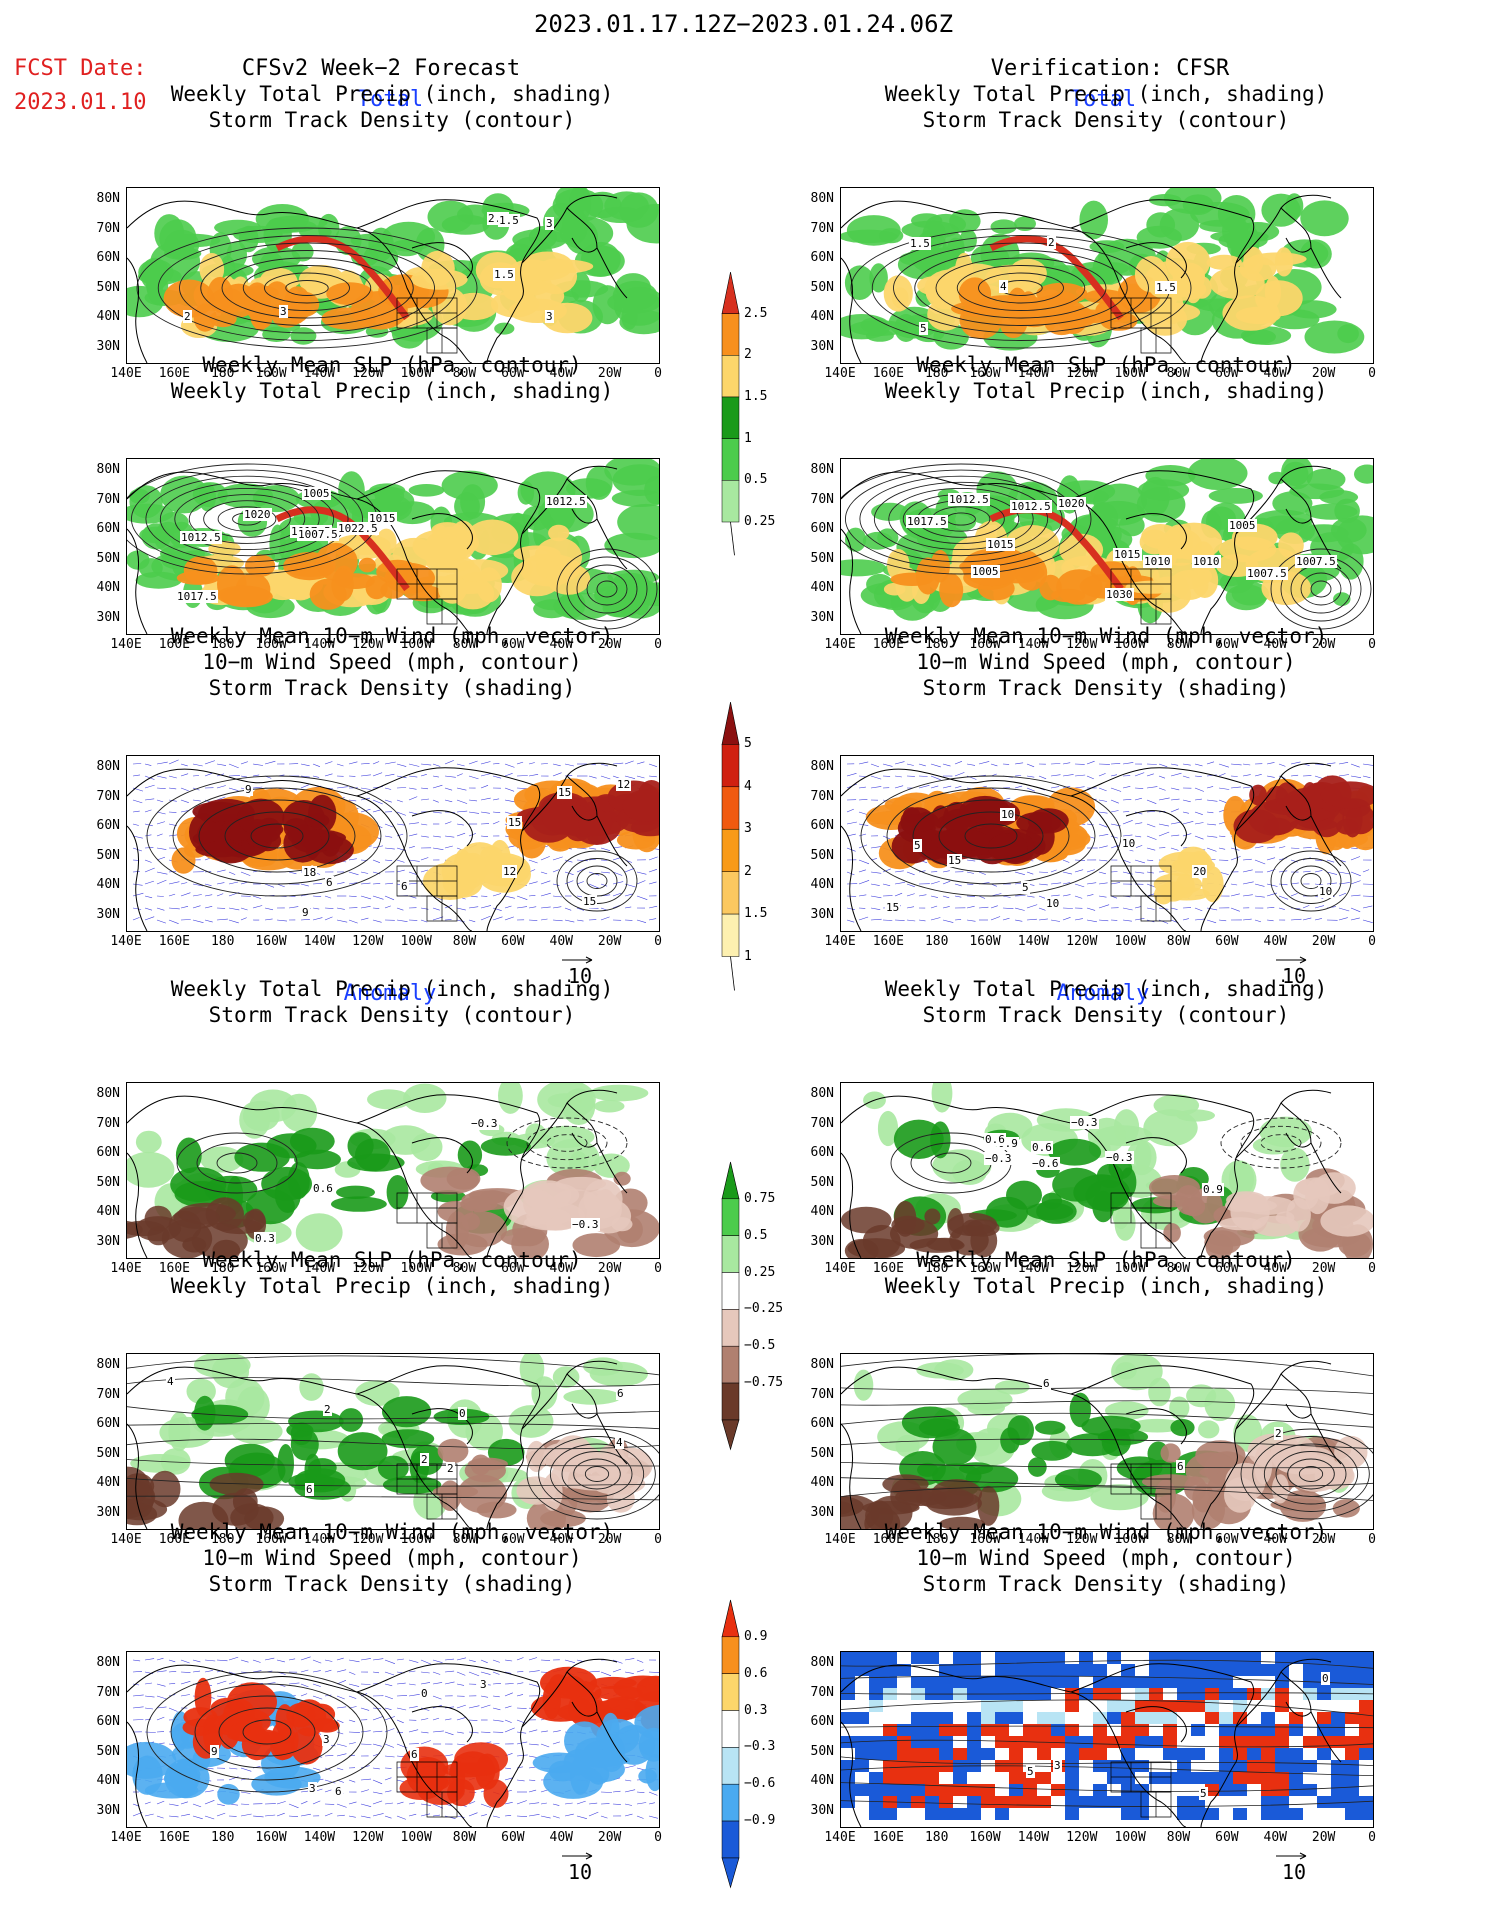 The image size is (1487, 1925). I want to click on contour-label: 1010, so click(1157, 561).